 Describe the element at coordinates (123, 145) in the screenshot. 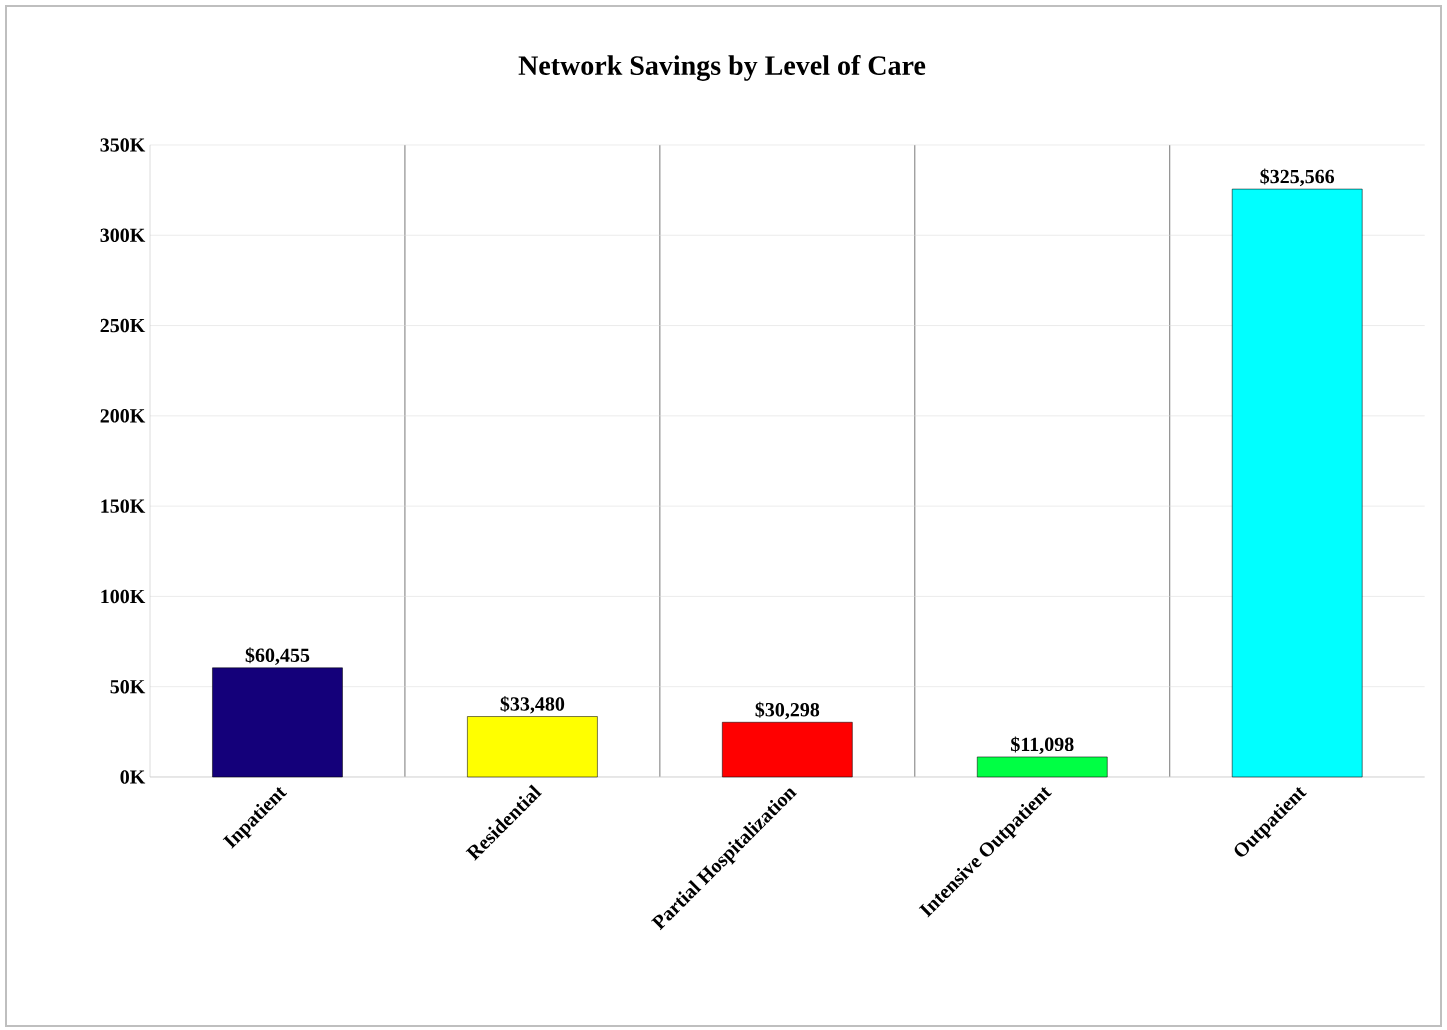

I see `y-tick-label: 350K` at that location.